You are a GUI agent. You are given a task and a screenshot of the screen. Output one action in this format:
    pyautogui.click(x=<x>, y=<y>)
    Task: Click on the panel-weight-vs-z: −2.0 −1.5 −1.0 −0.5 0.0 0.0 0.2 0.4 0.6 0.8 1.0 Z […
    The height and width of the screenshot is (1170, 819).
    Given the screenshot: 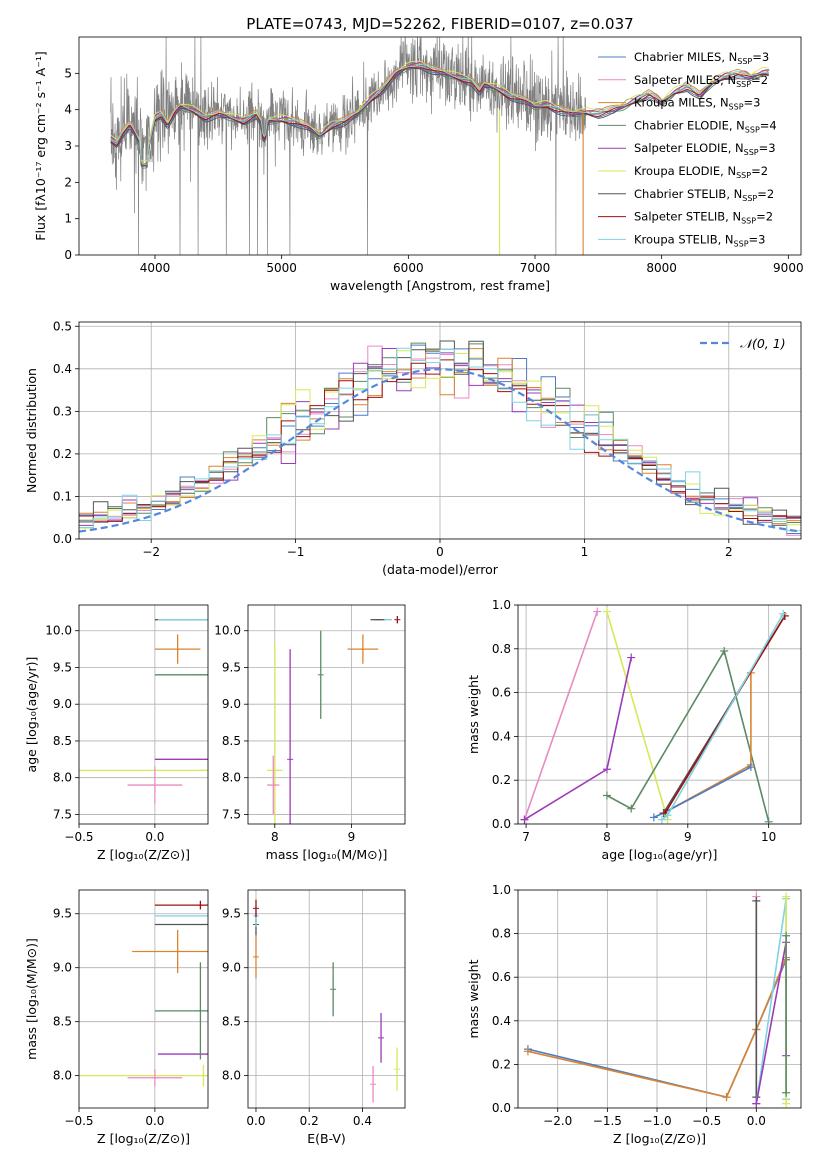 What is the action you would take?
    pyautogui.click(x=634, y=1014)
    